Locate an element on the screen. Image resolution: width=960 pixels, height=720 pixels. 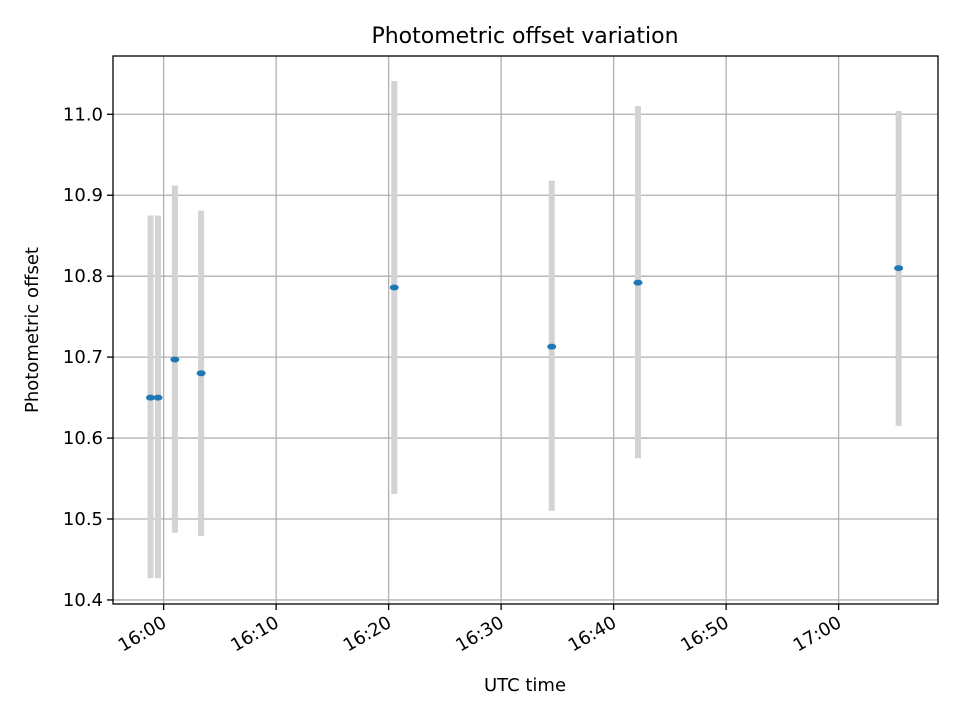
chart-title: Photometric offset variation is located at coordinates (524, 36).